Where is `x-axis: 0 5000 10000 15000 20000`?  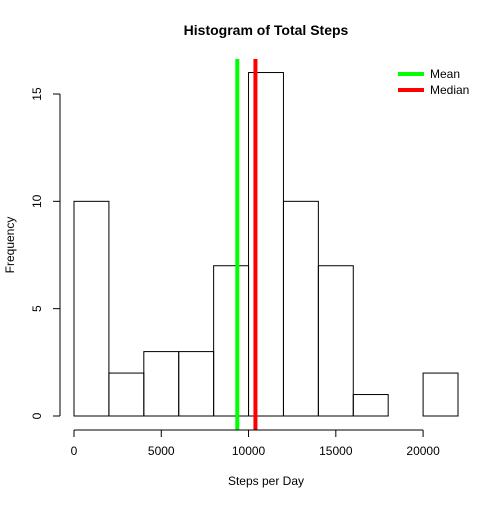 x-axis: 0 5000 10000 15000 20000 is located at coordinates (255, 443).